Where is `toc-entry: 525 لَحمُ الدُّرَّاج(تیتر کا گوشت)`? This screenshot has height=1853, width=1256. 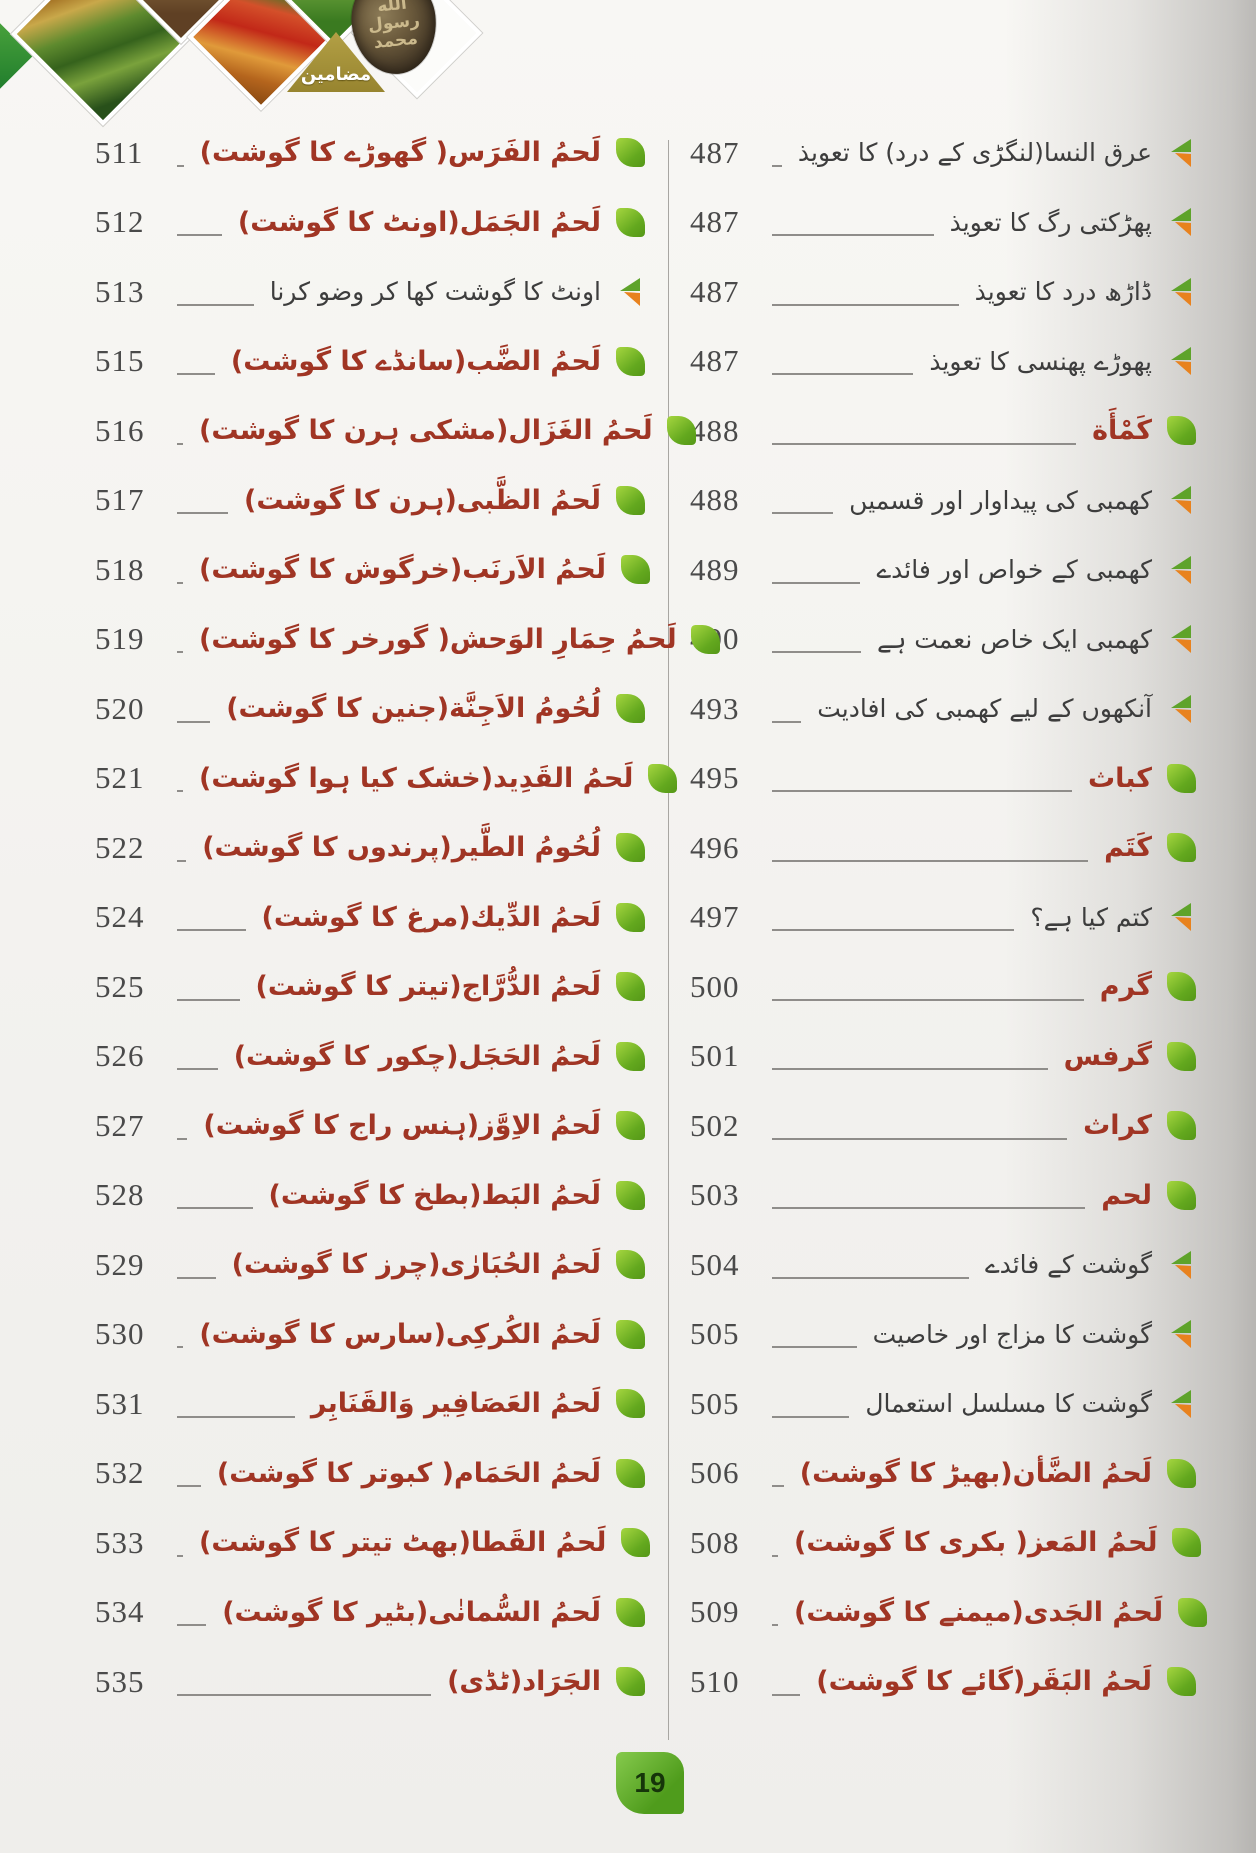
toc-entry: 525 لَحمُ الدُّرَّاج(تیتر کا گوشت) is located at coordinates (371, 987).